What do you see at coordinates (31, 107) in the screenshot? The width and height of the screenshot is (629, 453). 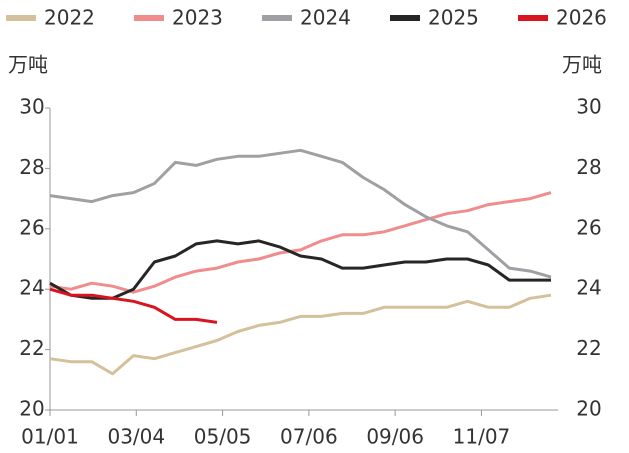 I see `y-tick-label: 30` at bounding box center [31, 107].